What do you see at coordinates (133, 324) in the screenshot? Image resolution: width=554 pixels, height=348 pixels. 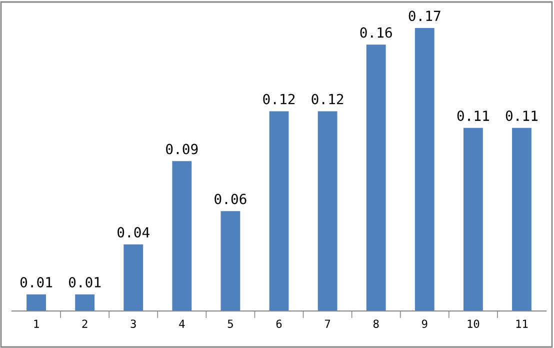 I see `x-tick-label: 3` at bounding box center [133, 324].